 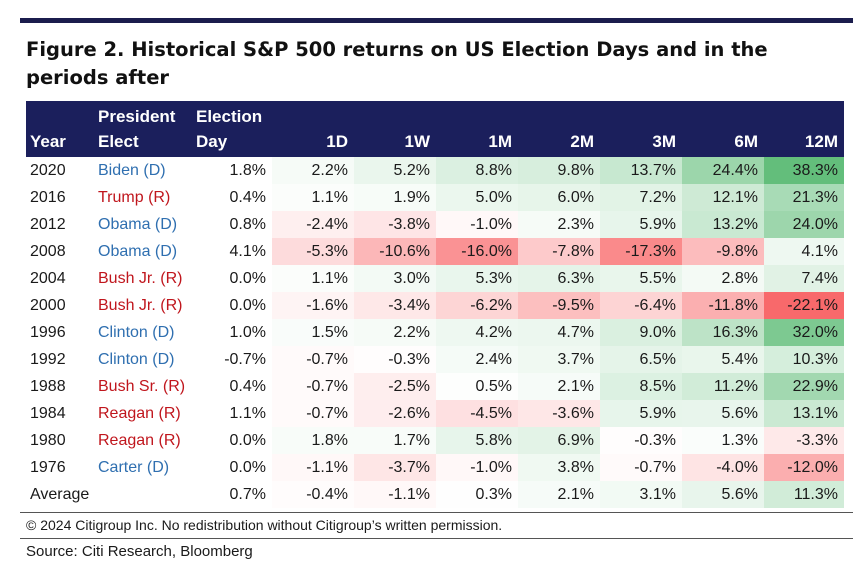 What do you see at coordinates (723, 251) in the screenshot?
I see `value-cell-6m: -9.8%` at bounding box center [723, 251].